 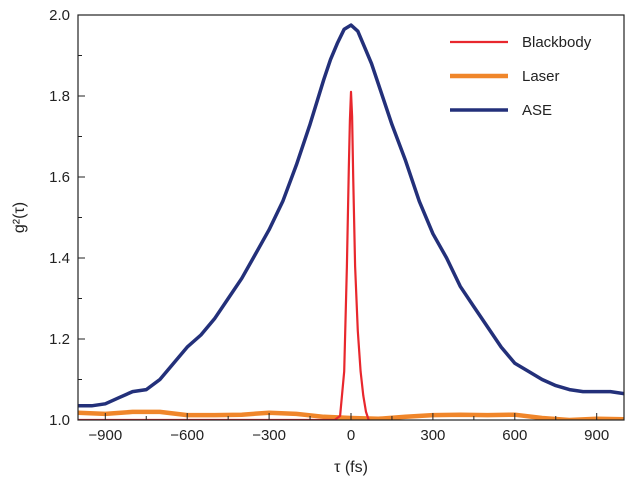 What do you see at coordinates (59, 339) in the screenshot?
I see `y-tick-label: 1.2` at bounding box center [59, 339].